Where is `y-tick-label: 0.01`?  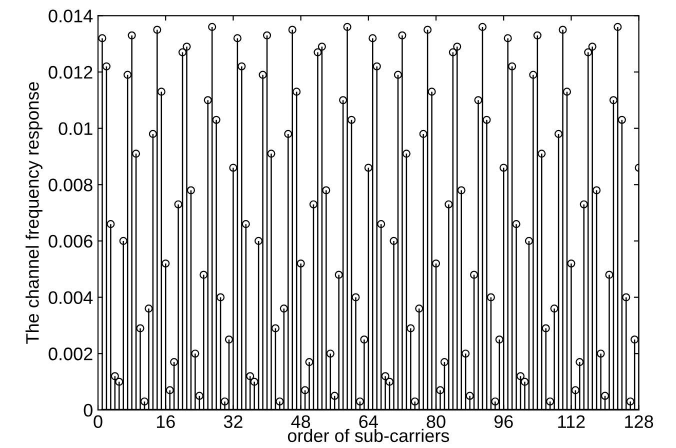 y-tick-label: 0.01 is located at coordinates (75, 129).